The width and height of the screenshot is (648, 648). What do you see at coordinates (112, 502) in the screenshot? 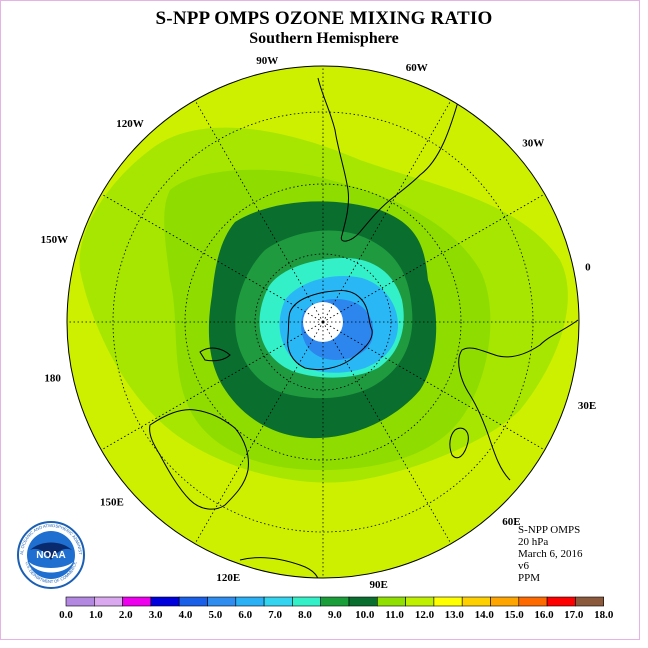
I see `longitude-label: 150E` at bounding box center [112, 502].